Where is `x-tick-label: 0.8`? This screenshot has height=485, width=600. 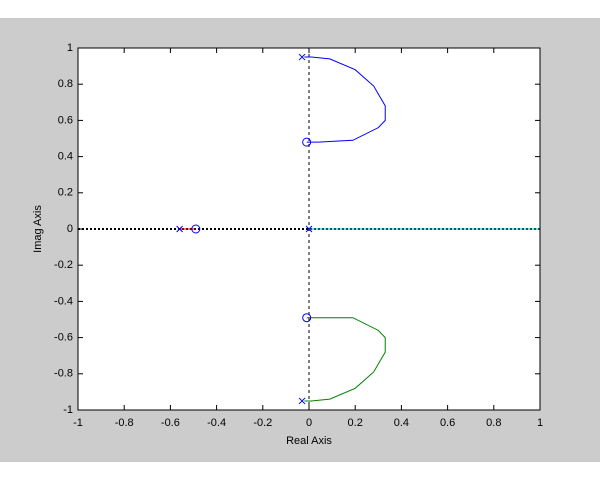
x-tick-label: 0.8 is located at coordinates (493, 423).